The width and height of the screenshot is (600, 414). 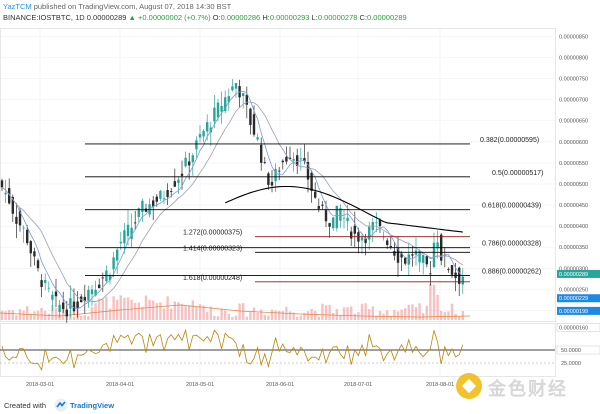 I want to click on symbol-label: BINANCE:IOSTBTC, 1D, so click(x=44, y=17).